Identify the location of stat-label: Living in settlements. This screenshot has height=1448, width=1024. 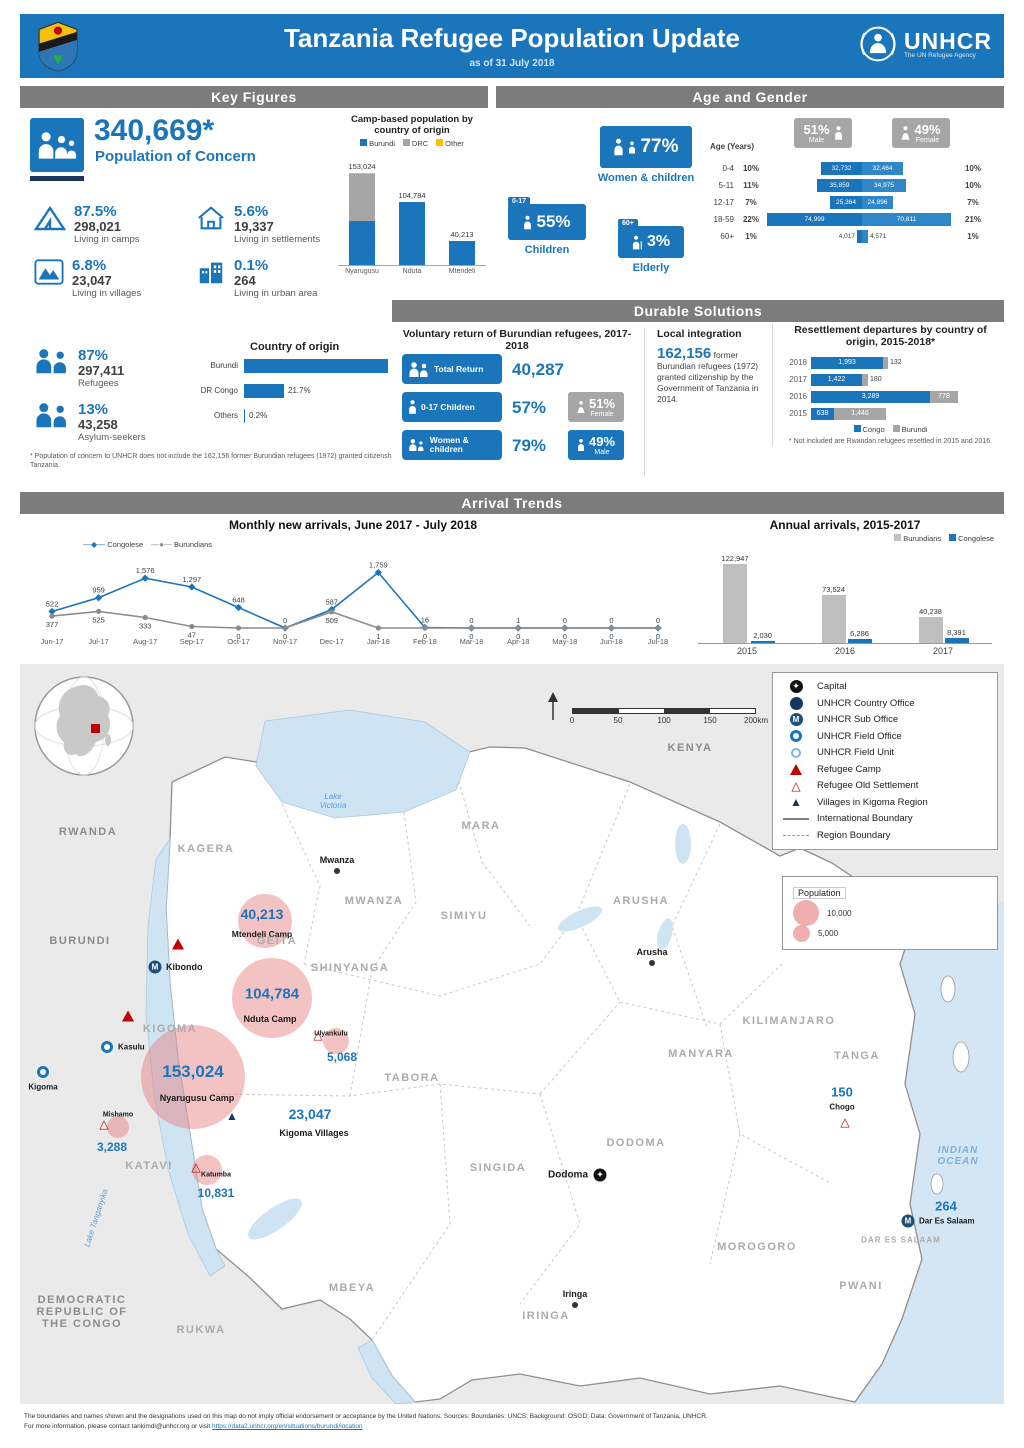
(277, 239).